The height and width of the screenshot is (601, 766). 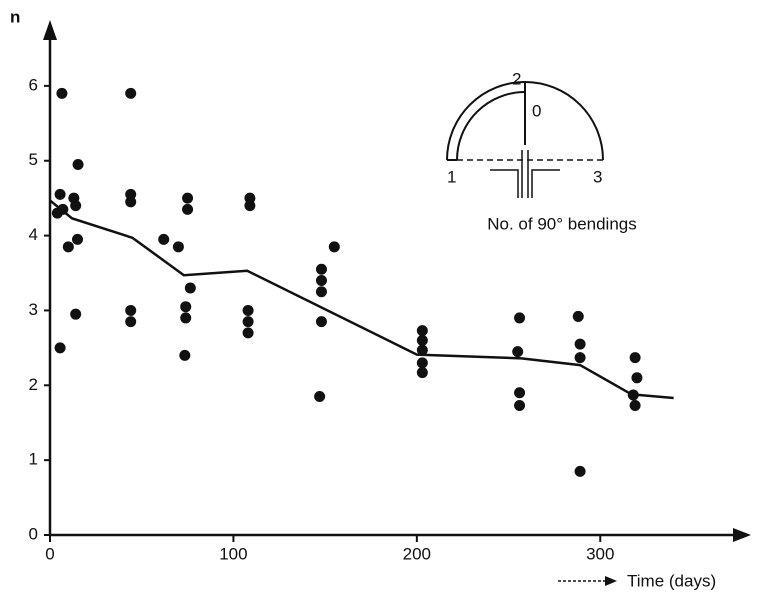 I want to click on x-tick-label: 200, so click(x=417, y=553).